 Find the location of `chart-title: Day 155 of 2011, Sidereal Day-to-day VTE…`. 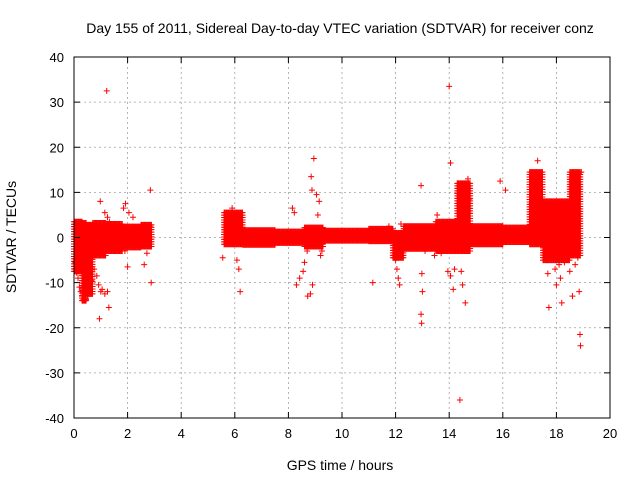

chart-title: Day 155 of 2011, Sidereal Day-to-day VTE… is located at coordinates (340, 28).